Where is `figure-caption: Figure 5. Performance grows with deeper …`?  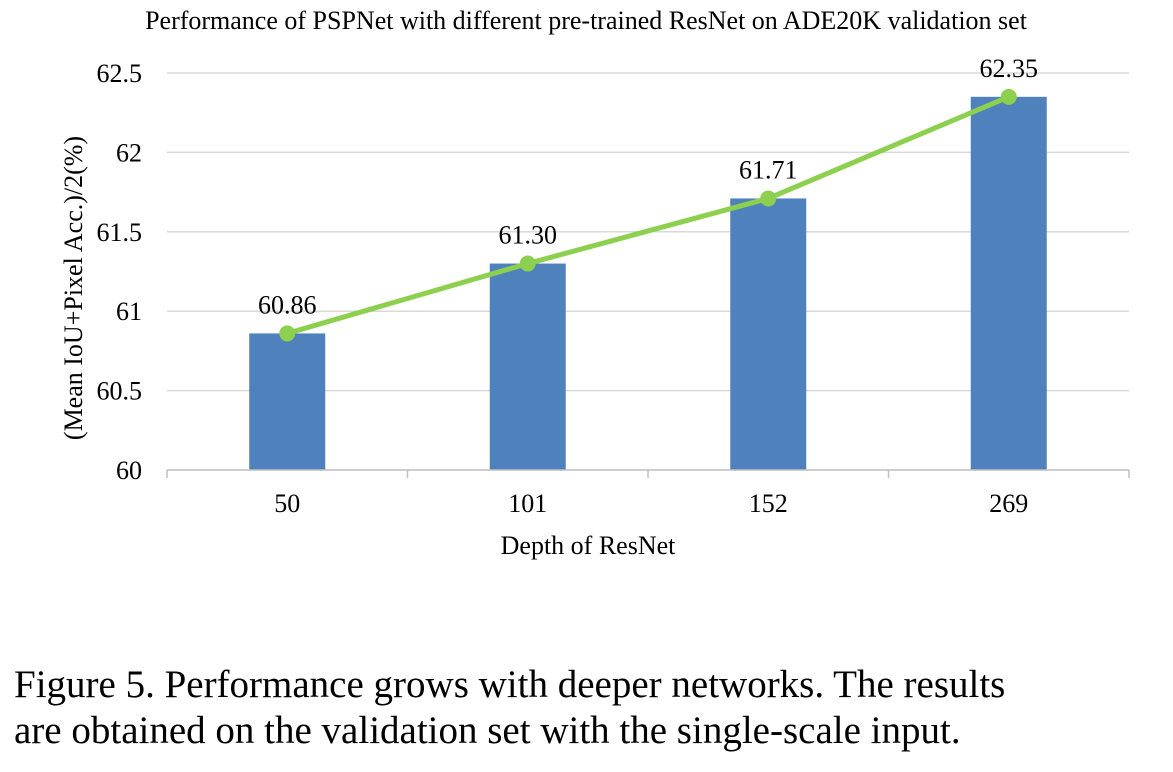
figure-caption: Figure 5. Performance grows with deeper … is located at coordinates (589, 708).